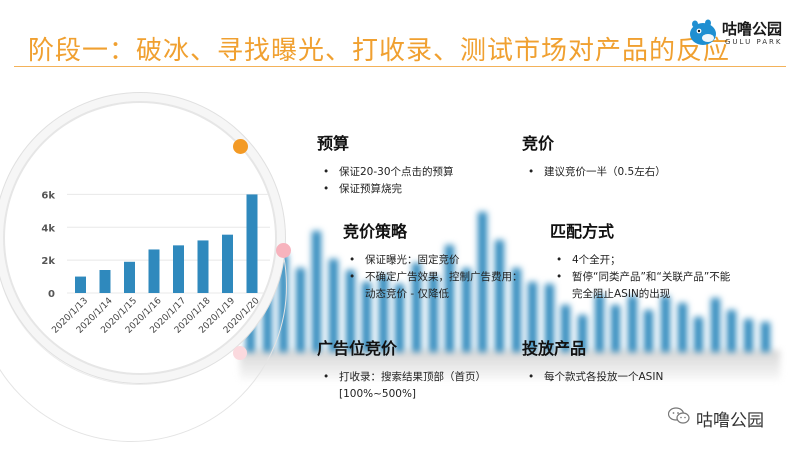 The image size is (800, 450). Describe the element at coordinates (637, 172) in the screenshot. I see `list-item: 建议竞价一半（0.5左右）` at that location.